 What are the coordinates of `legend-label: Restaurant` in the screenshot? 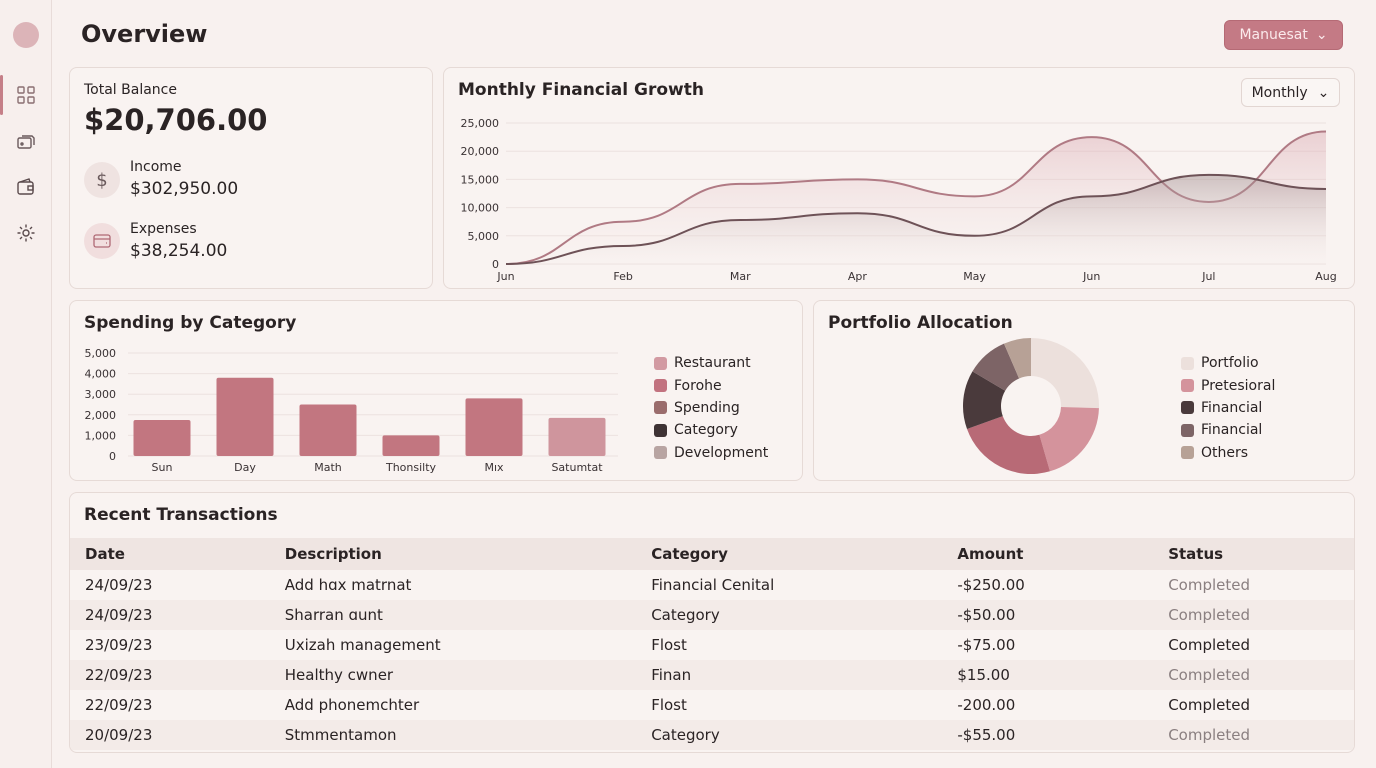 It's located at (712, 363).